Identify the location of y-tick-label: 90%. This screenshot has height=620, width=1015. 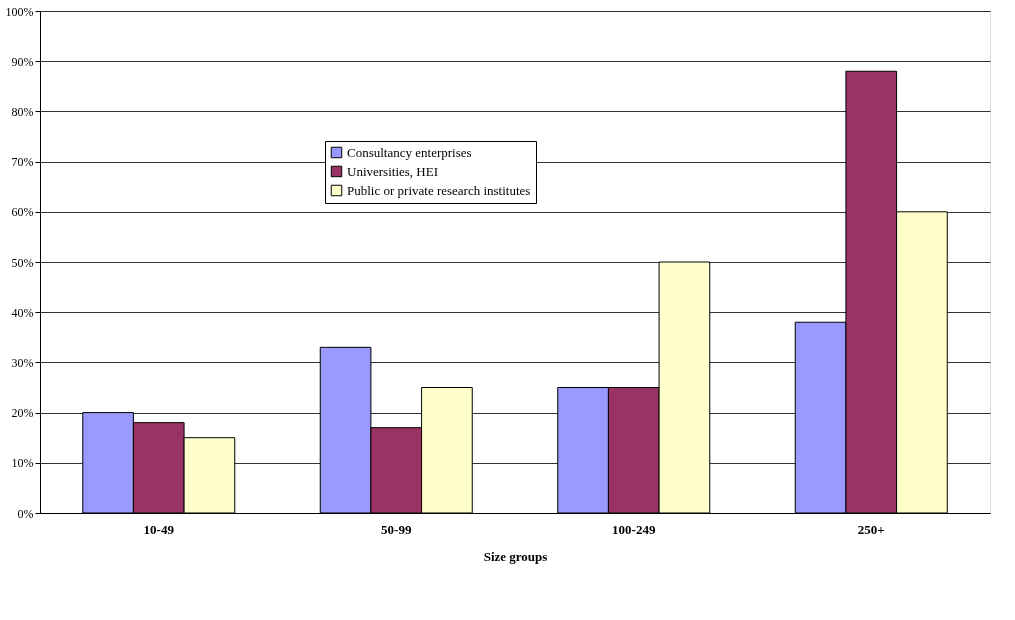
(22, 61).